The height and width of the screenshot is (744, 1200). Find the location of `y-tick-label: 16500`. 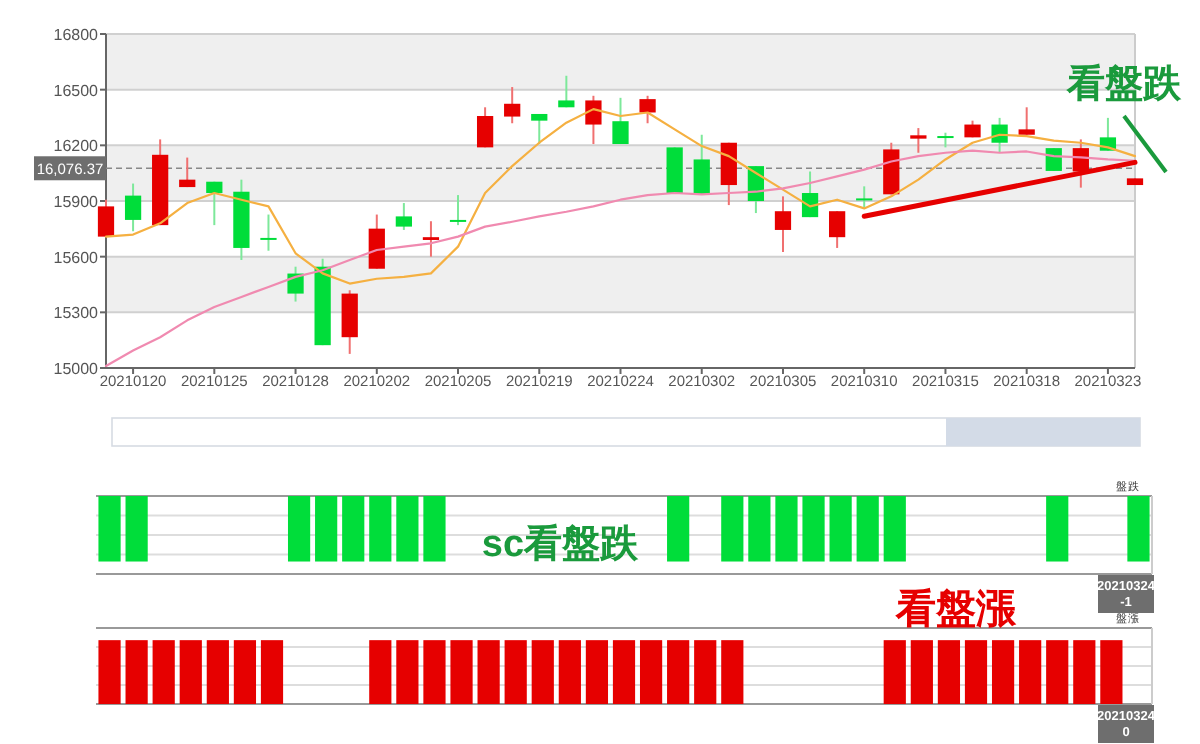

y-tick-label: 16500 is located at coordinates (76, 90).